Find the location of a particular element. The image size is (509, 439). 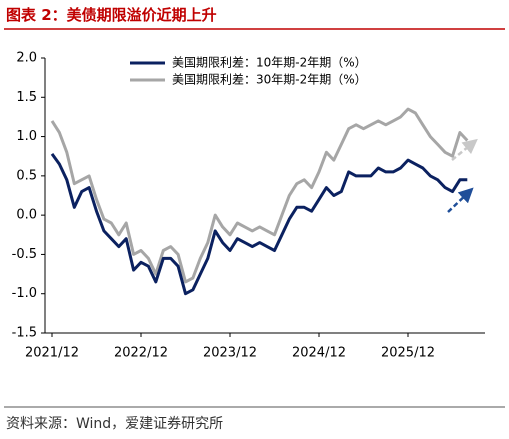

arrows is located at coordinates (462, 175).